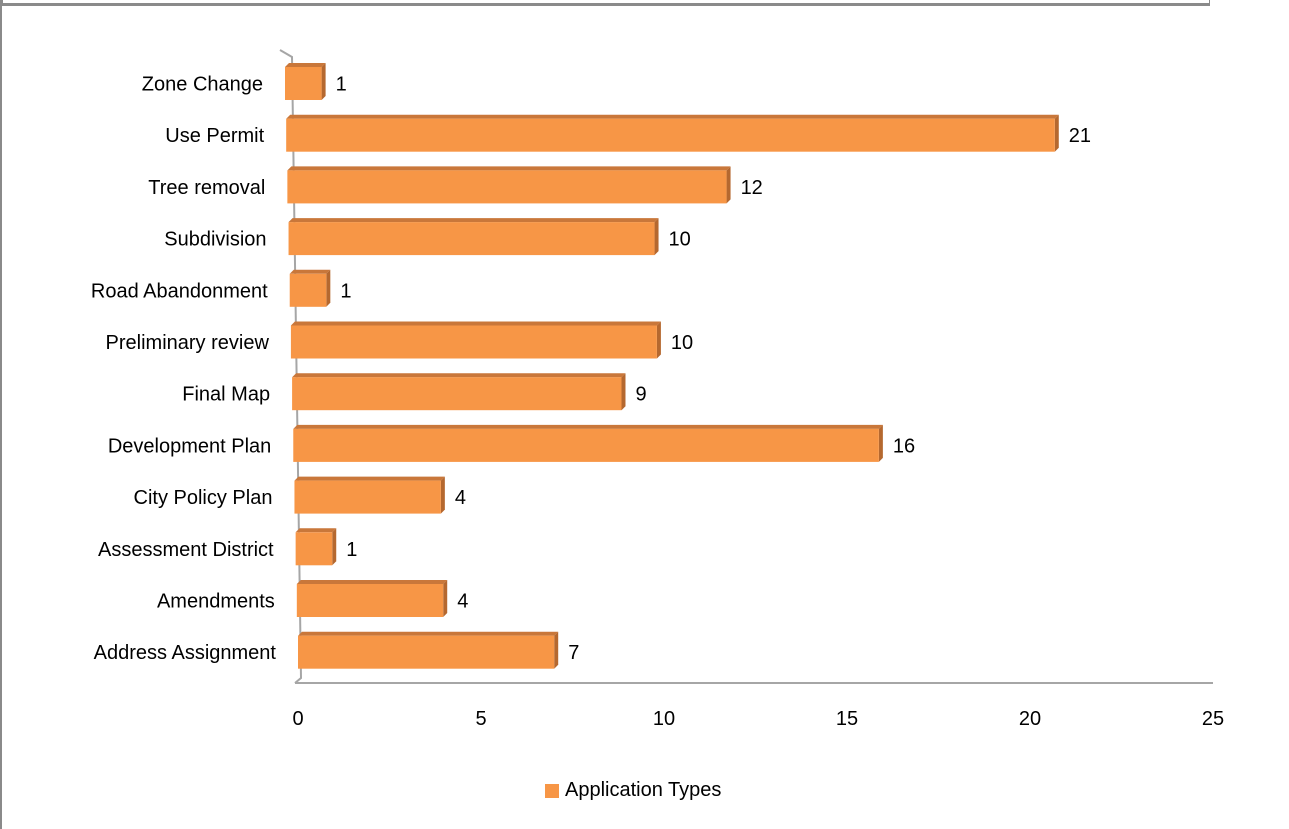 This screenshot has height=829, width=1289. Describe the element at coordinates (552, 790) in the screenshot. I see `legend-swatch` at that location.